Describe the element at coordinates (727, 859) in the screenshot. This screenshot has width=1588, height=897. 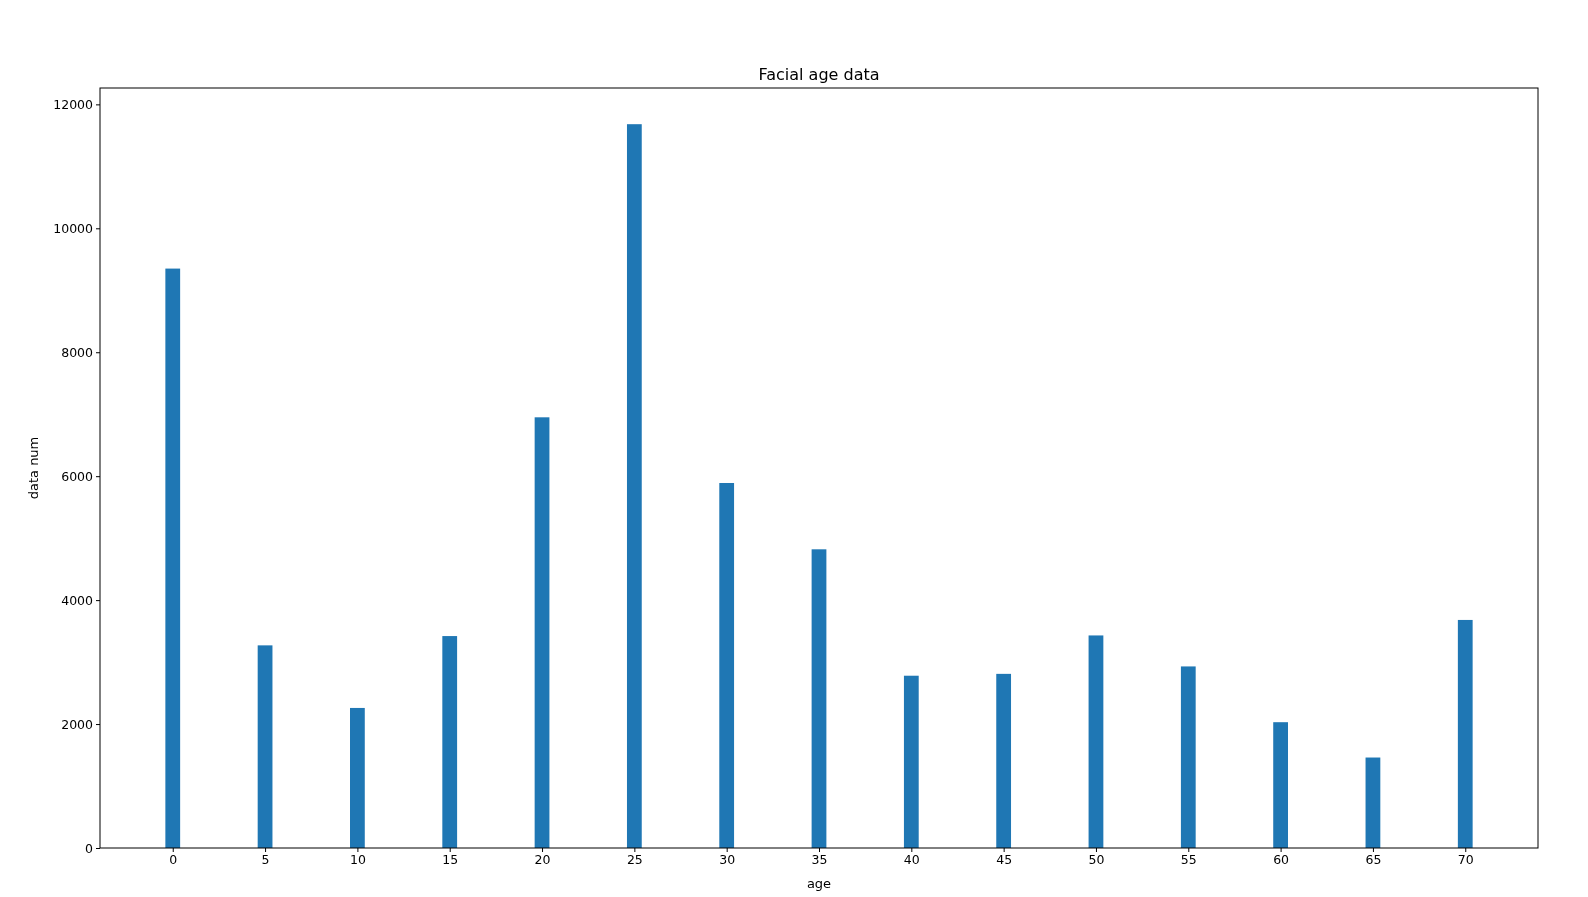
I see `x-tick-label: 30` at that location.